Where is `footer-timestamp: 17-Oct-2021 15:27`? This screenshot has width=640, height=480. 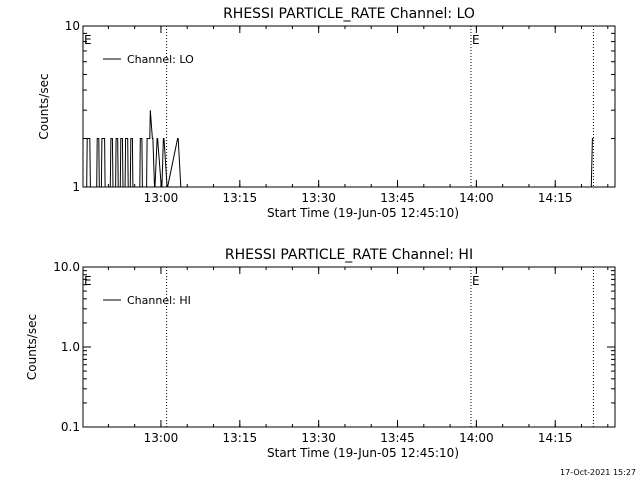
footer-timestamp: 17-Oct-2021 15:27 is located at coordinates (598, 472).